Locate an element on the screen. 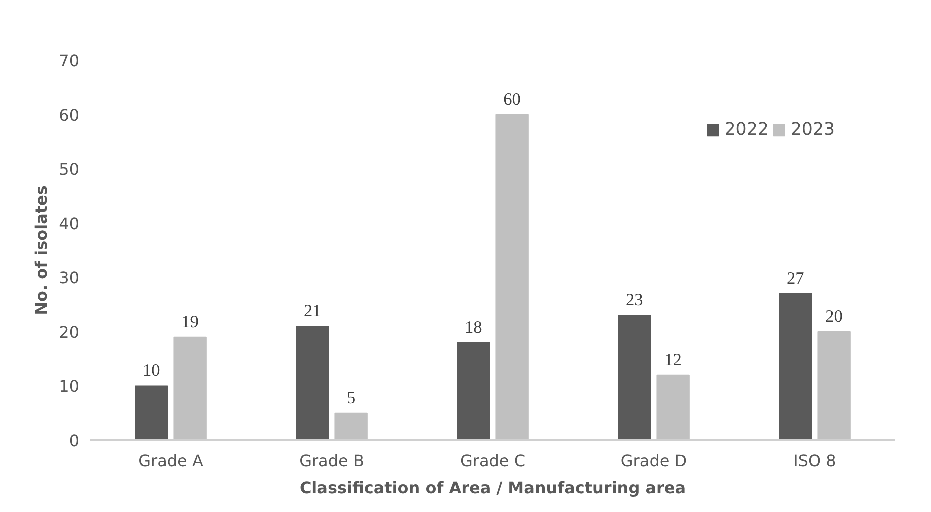 The image size is (931, 512). y-tick-label: 40 is located at coordinates (69, 224).